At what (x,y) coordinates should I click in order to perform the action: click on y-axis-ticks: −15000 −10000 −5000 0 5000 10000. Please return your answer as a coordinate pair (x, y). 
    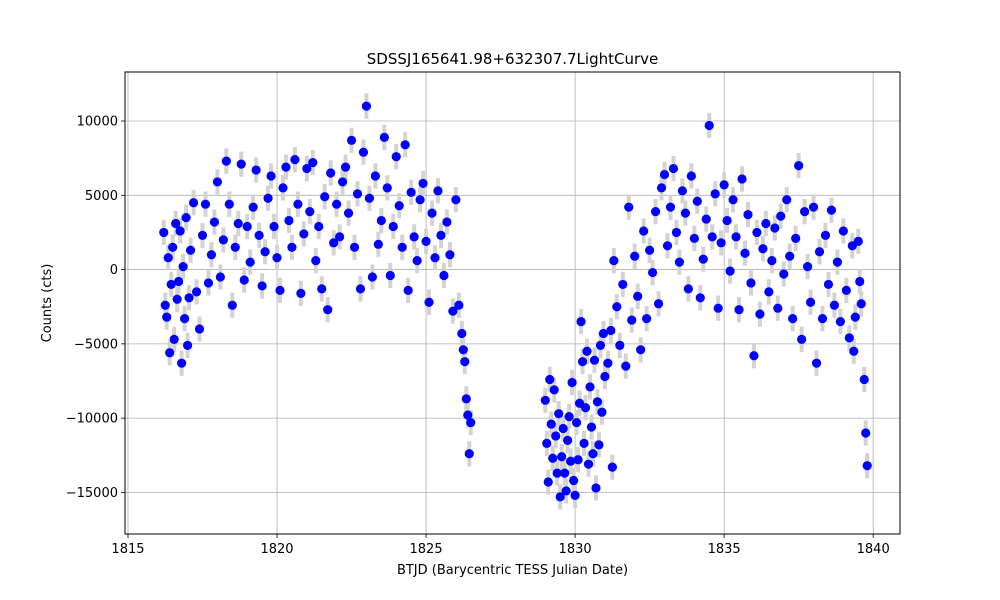
    Looking at the image, I should click on (95, 308).